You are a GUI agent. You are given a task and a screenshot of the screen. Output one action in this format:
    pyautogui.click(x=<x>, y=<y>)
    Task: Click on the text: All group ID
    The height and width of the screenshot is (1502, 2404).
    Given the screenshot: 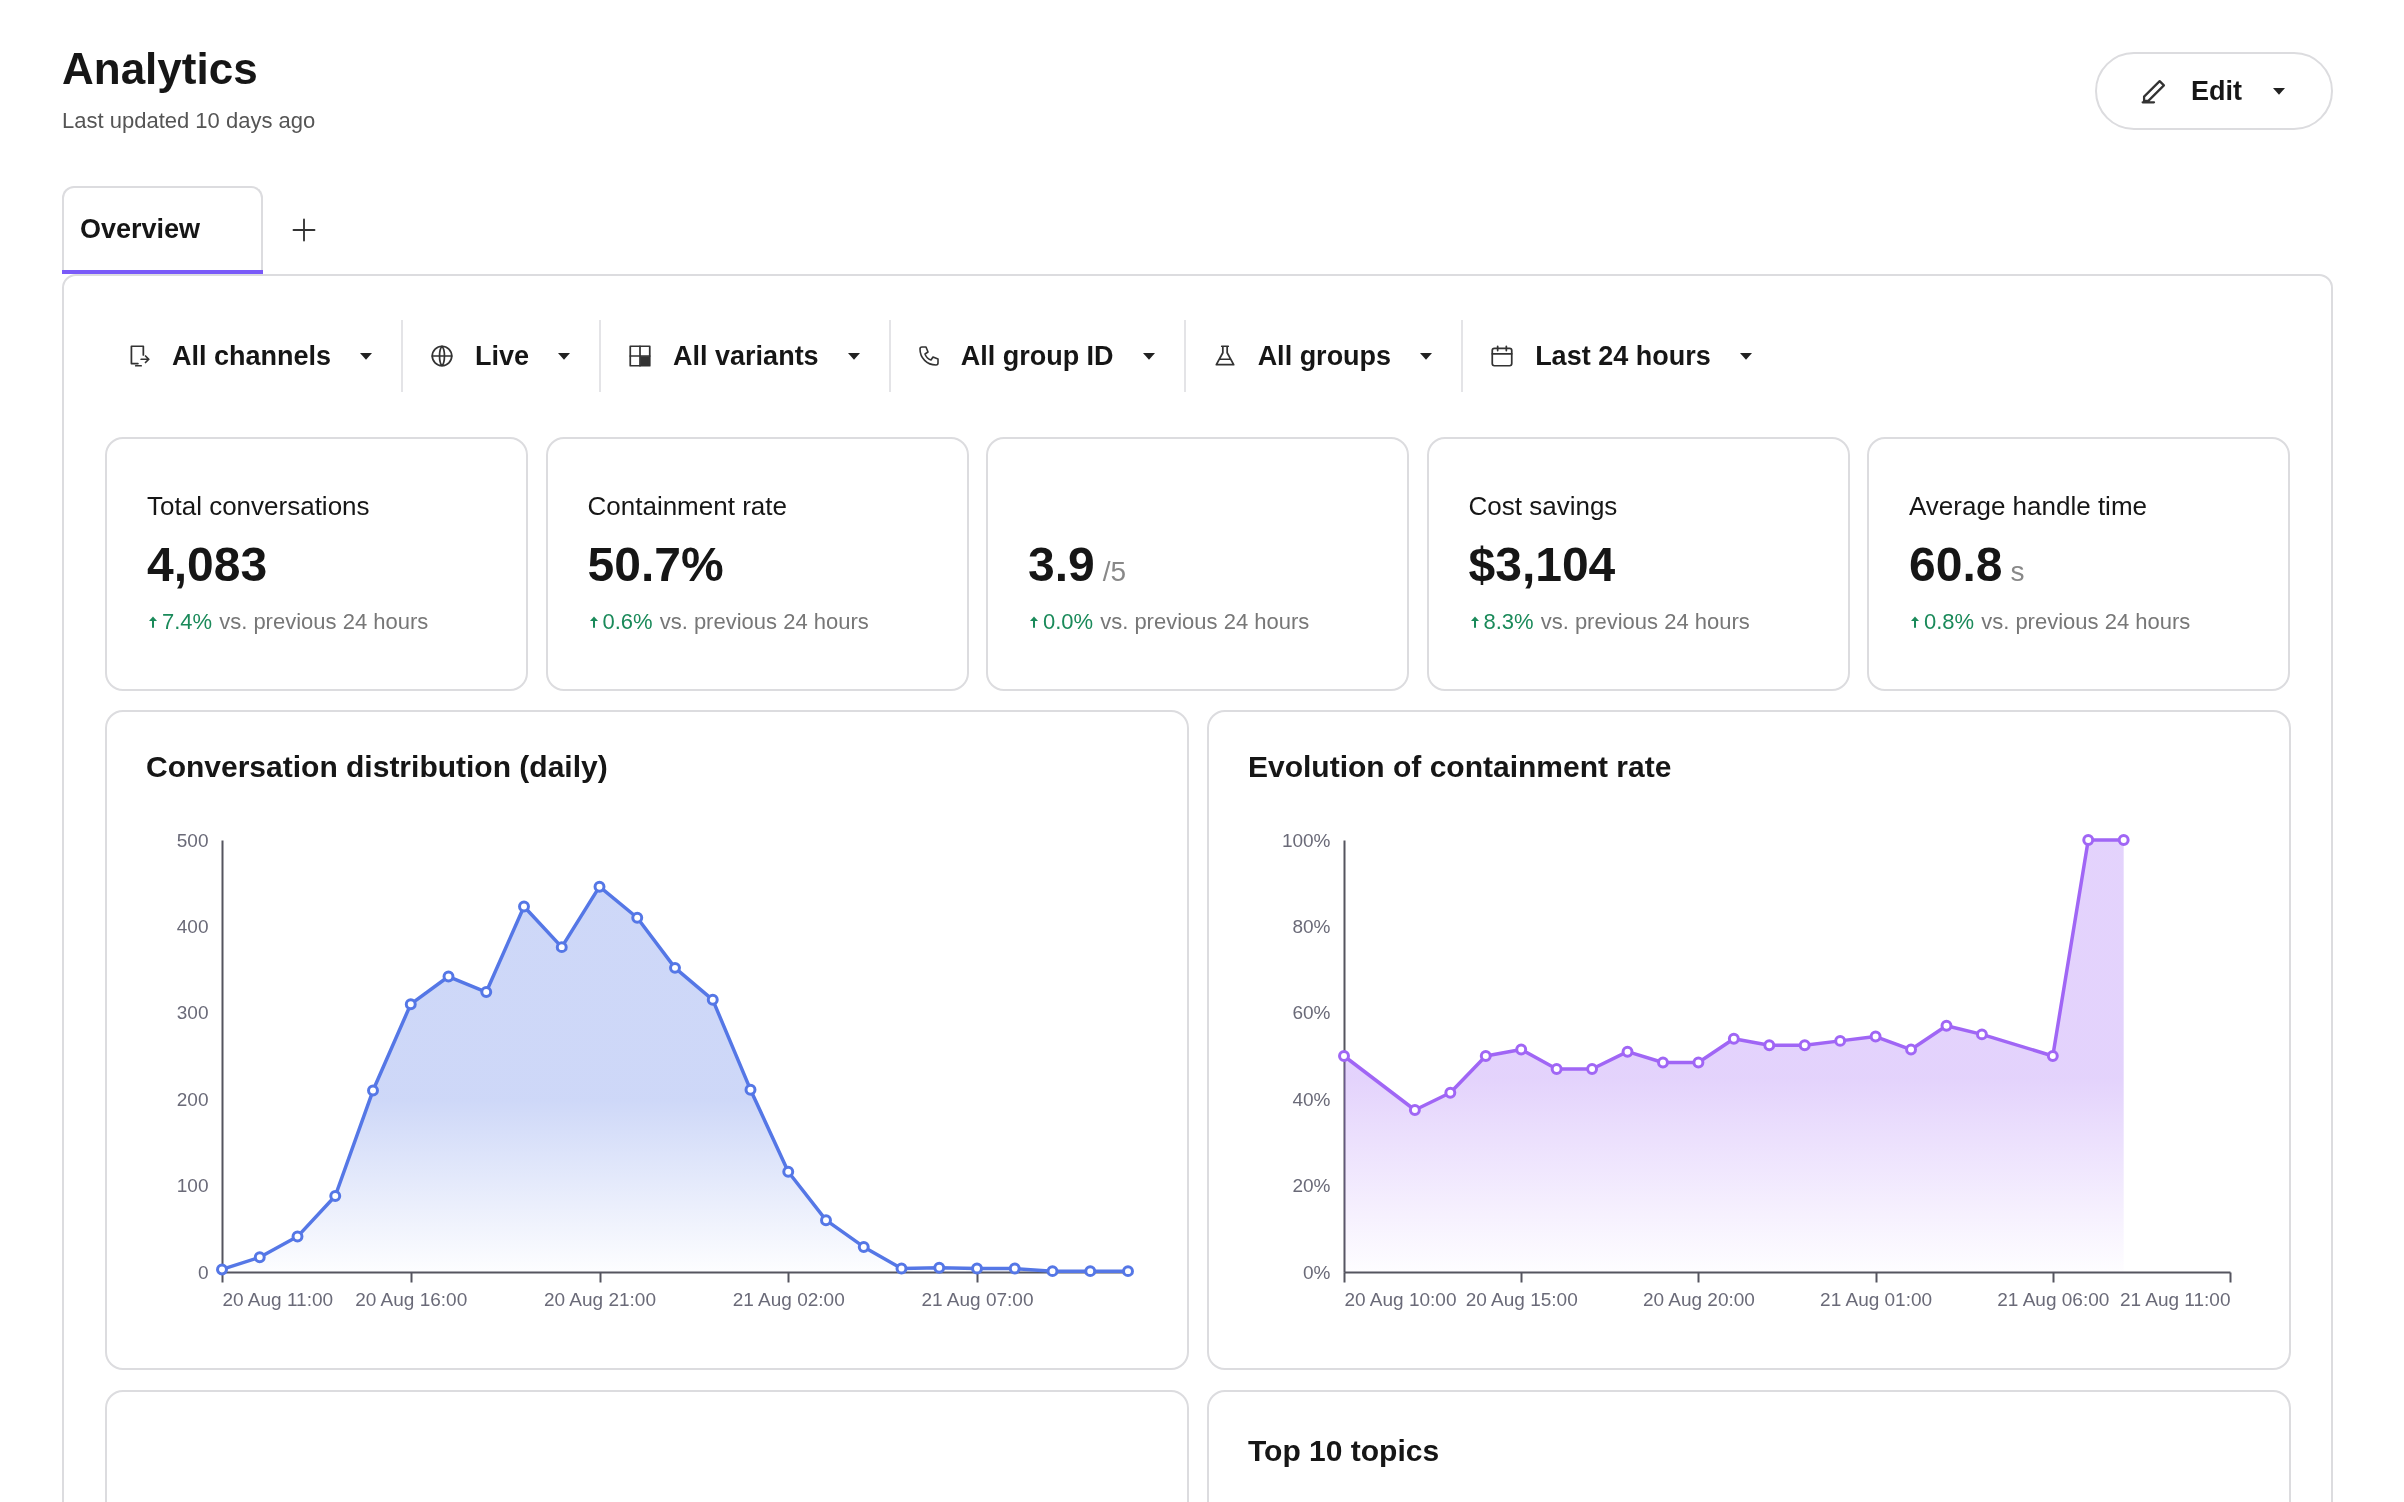 What is the action you would take?
    pyautogui.click(x=1037, y=356)
    